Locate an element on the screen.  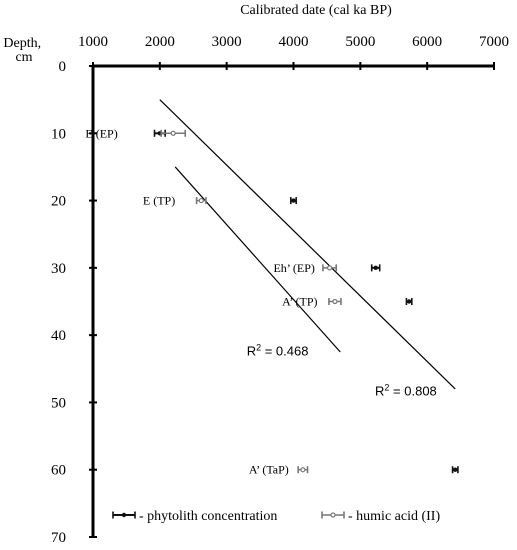
y-tick-label: 70 is located at coordinates (58, 538).